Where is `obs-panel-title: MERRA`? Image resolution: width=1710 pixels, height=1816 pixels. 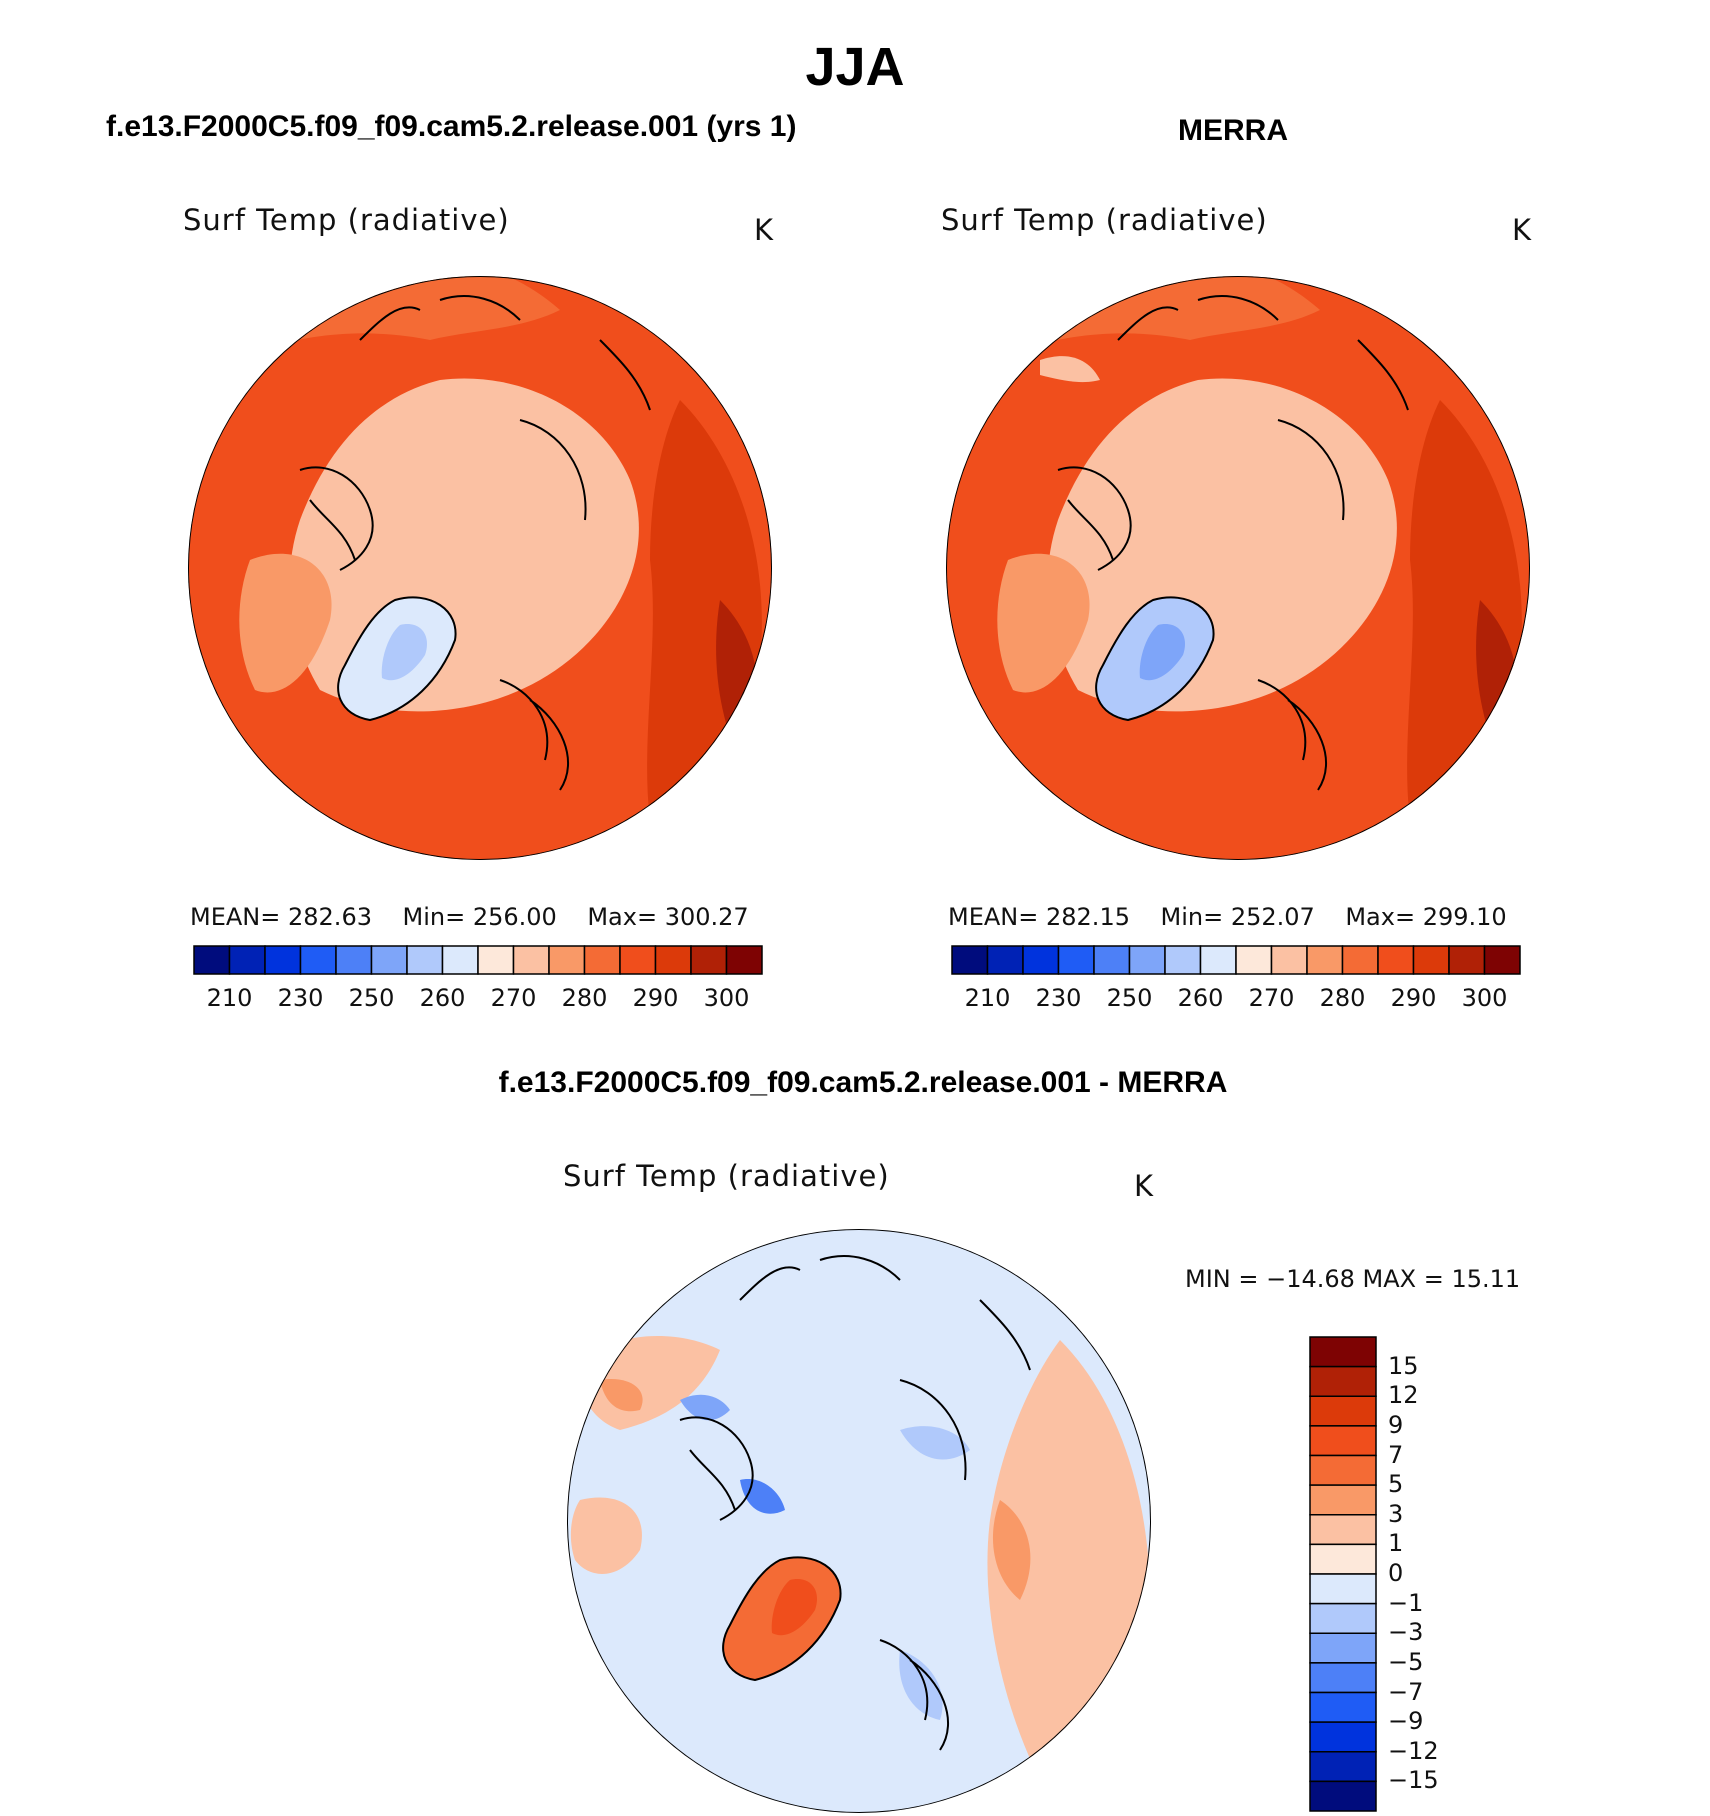
obs-panel-title: MERRA is located at coordinates (1233, 130).